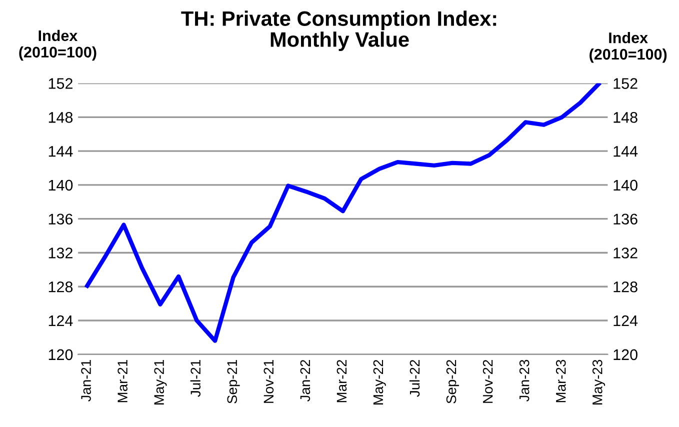 Image resolution: width=679 pixels, height=427 pixels. Describe the element at coordinates (60, 117) in the screenshot. I see `y-tick-label: 148` at that location.